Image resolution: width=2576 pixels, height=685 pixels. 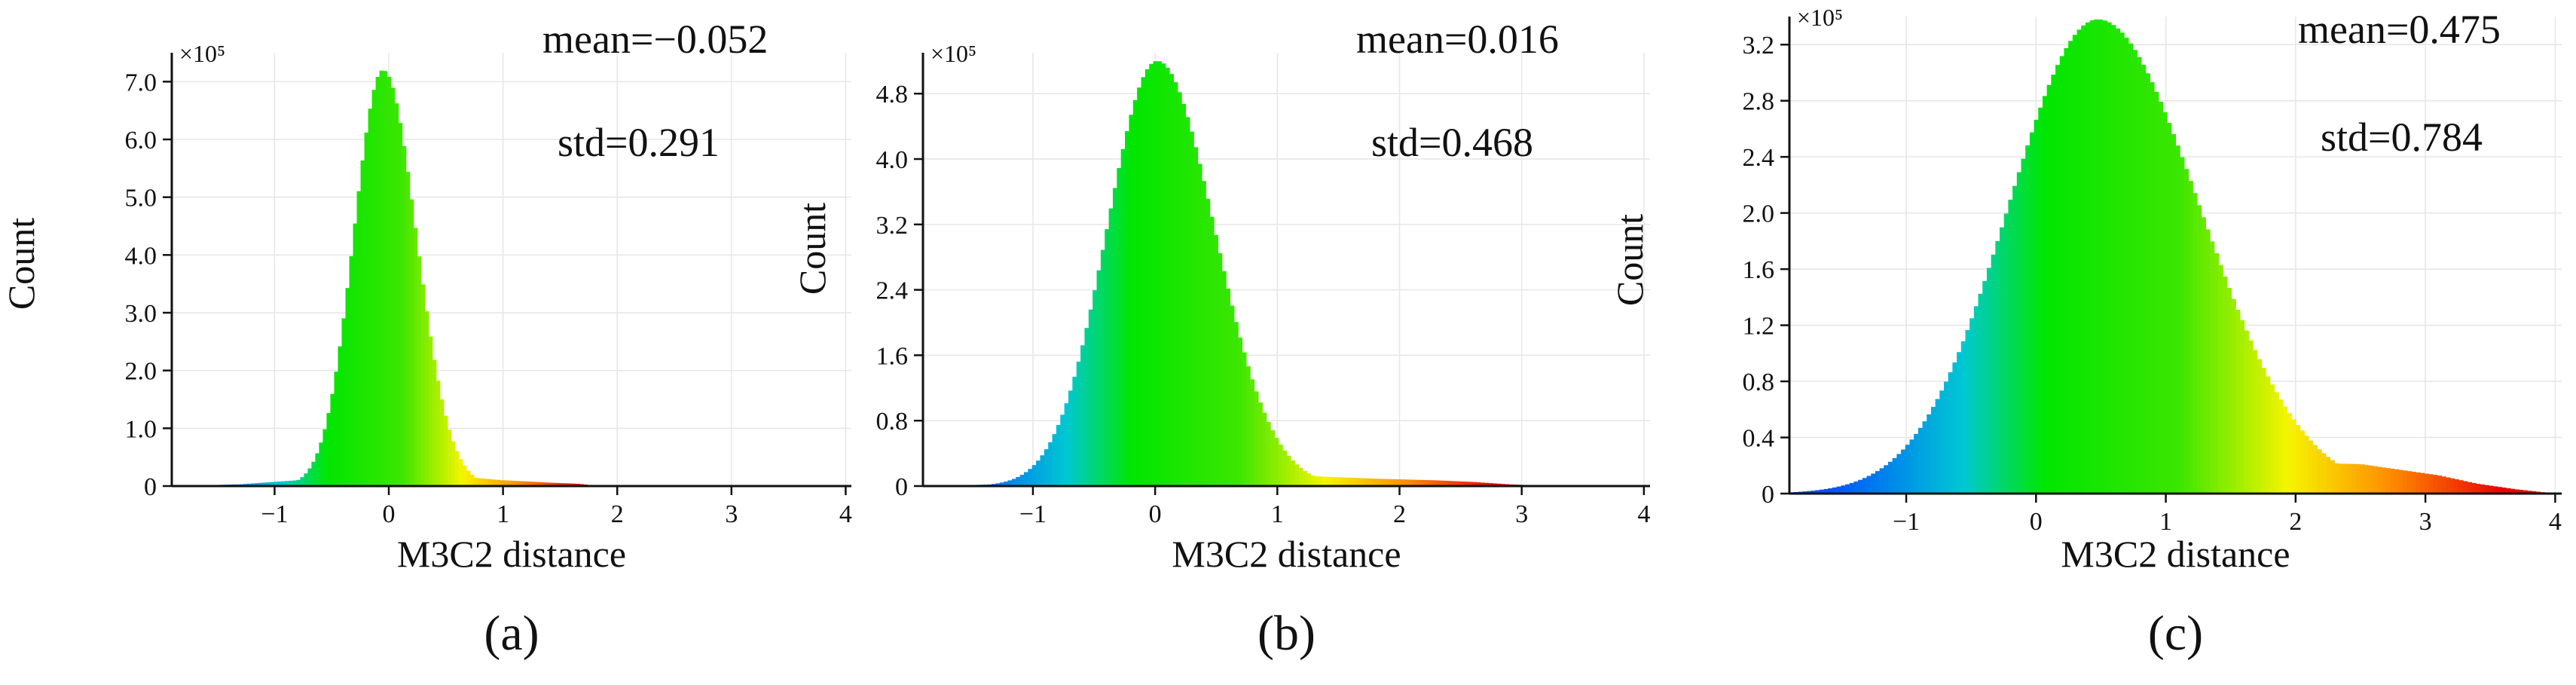 What do you see at coordinates (2175, 554) in the screenshot?
I see `x-axis-title: M3C2 distance` at bounding box center [2175, 554].